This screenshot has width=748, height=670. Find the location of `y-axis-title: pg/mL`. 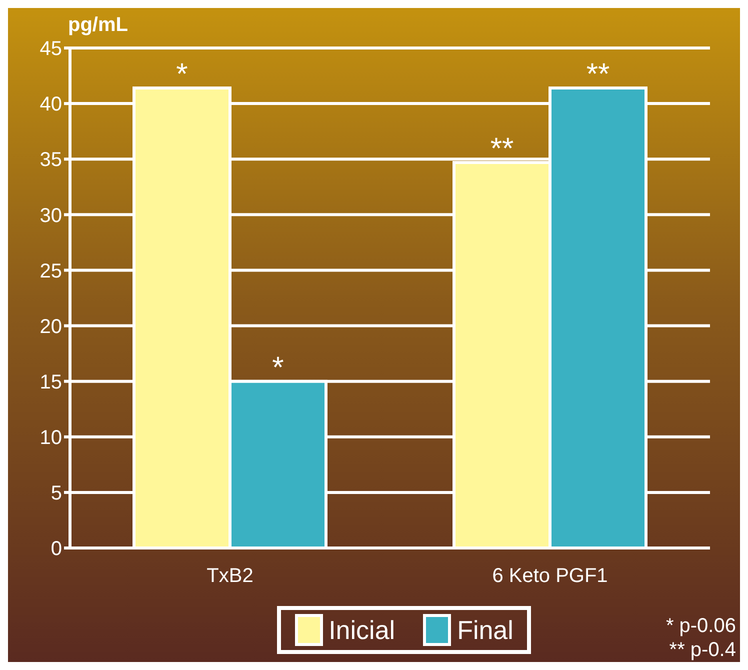

y-axis-title: pg/mL is located at coordinates (98, 25).